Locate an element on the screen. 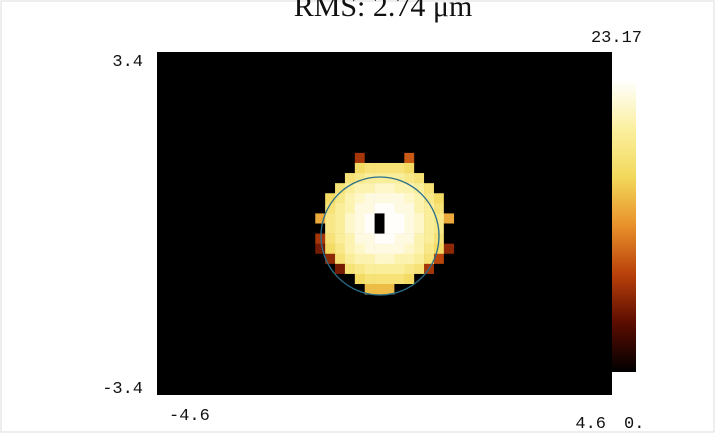 The height and width of the screenshot is (433, 715). x-tick-label: 4.6 is located at coordinates (590, 424).